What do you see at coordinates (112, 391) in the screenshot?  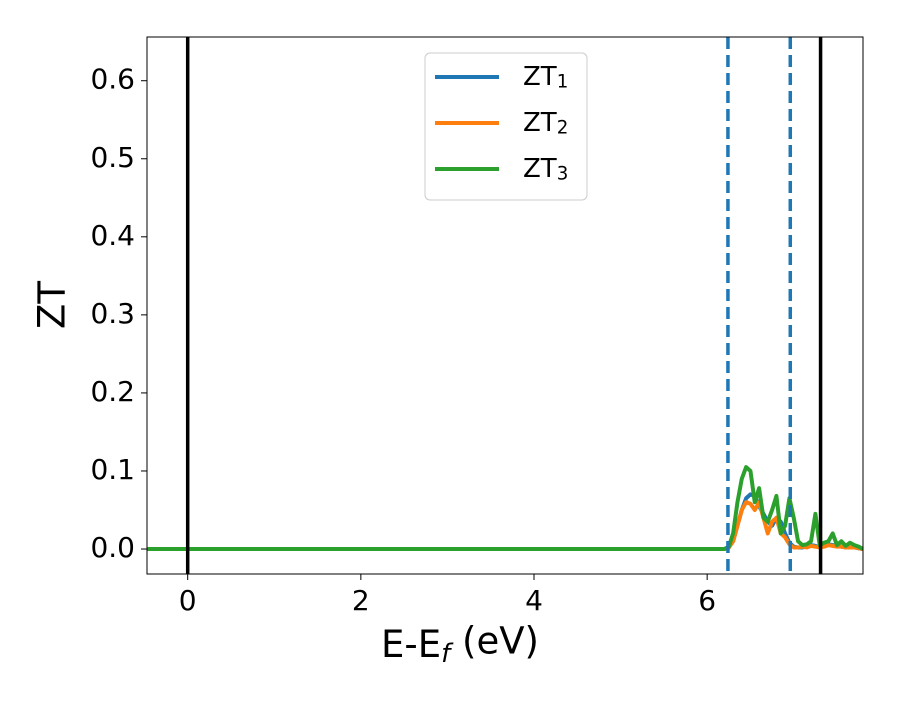 I see `y-tick-label: 0.2` at bounding box center [112, 391].